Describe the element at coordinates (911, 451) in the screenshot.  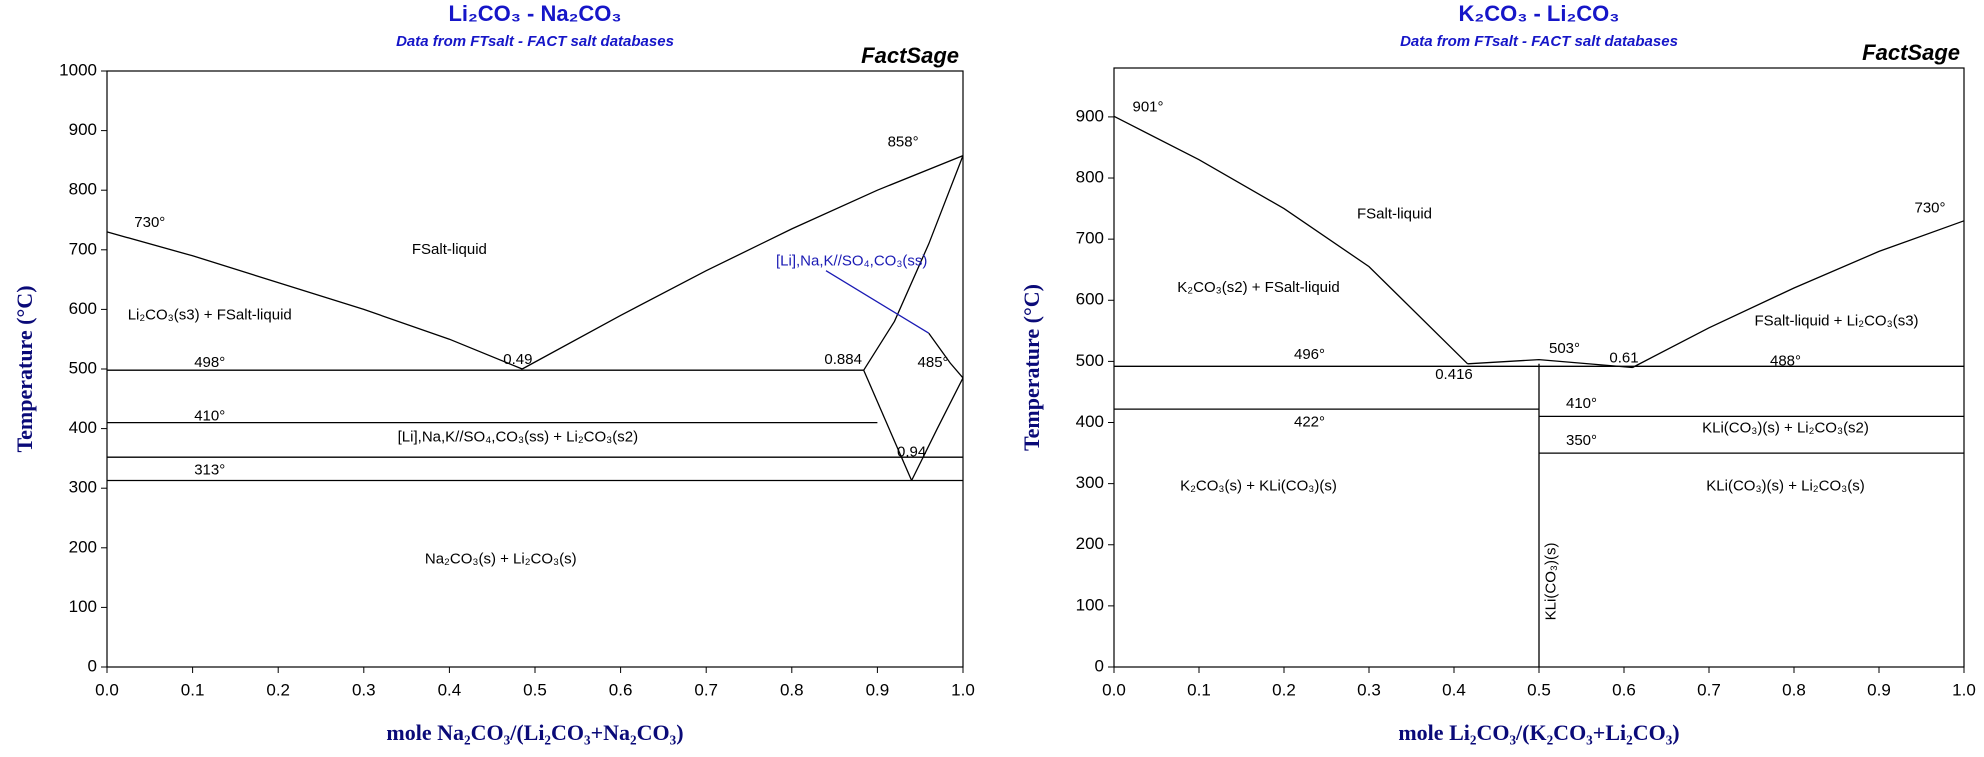
I see `annotation: 0.94` at that location.